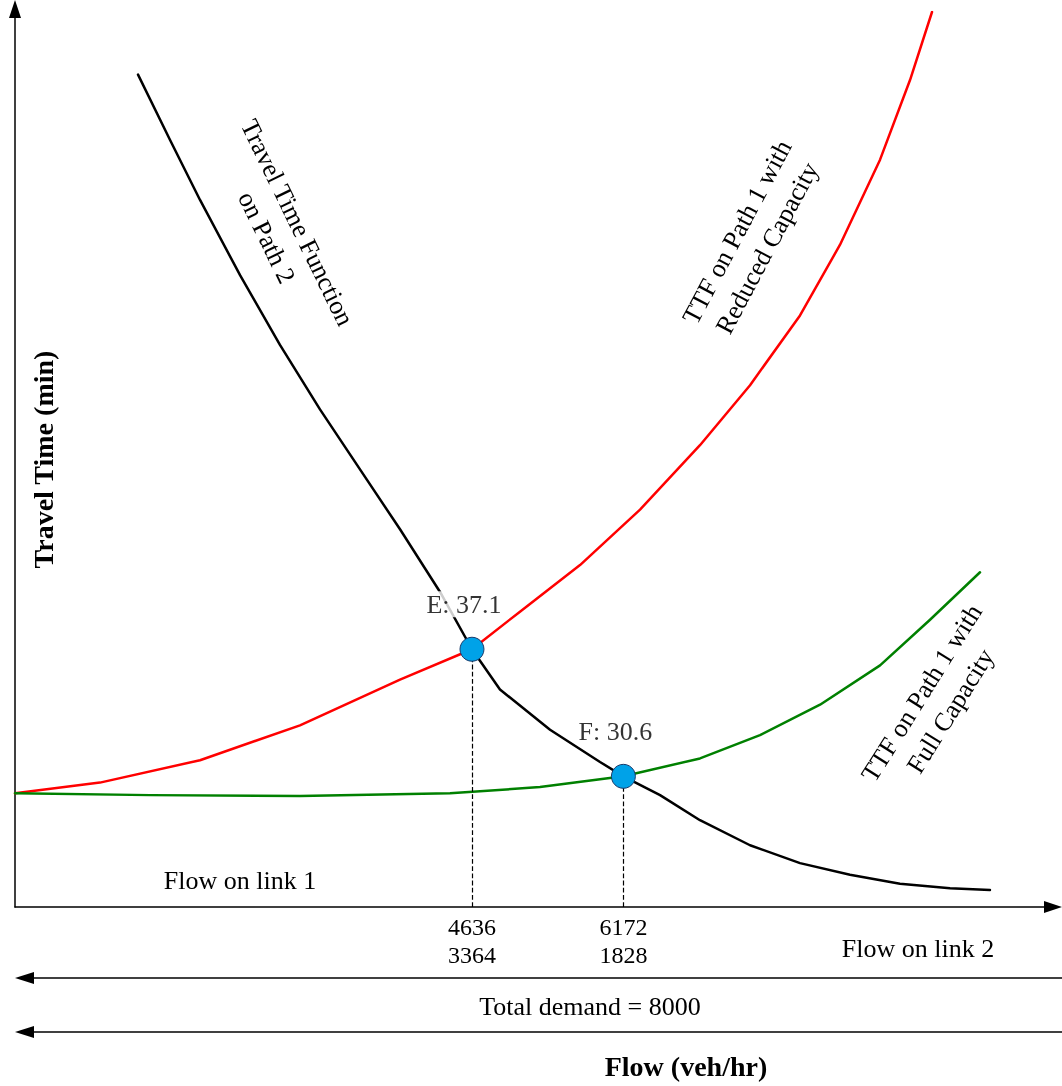 This screenshot has width=1062, height=1086. I want to click on text: Total demand = 8000, so click(590, 1006).